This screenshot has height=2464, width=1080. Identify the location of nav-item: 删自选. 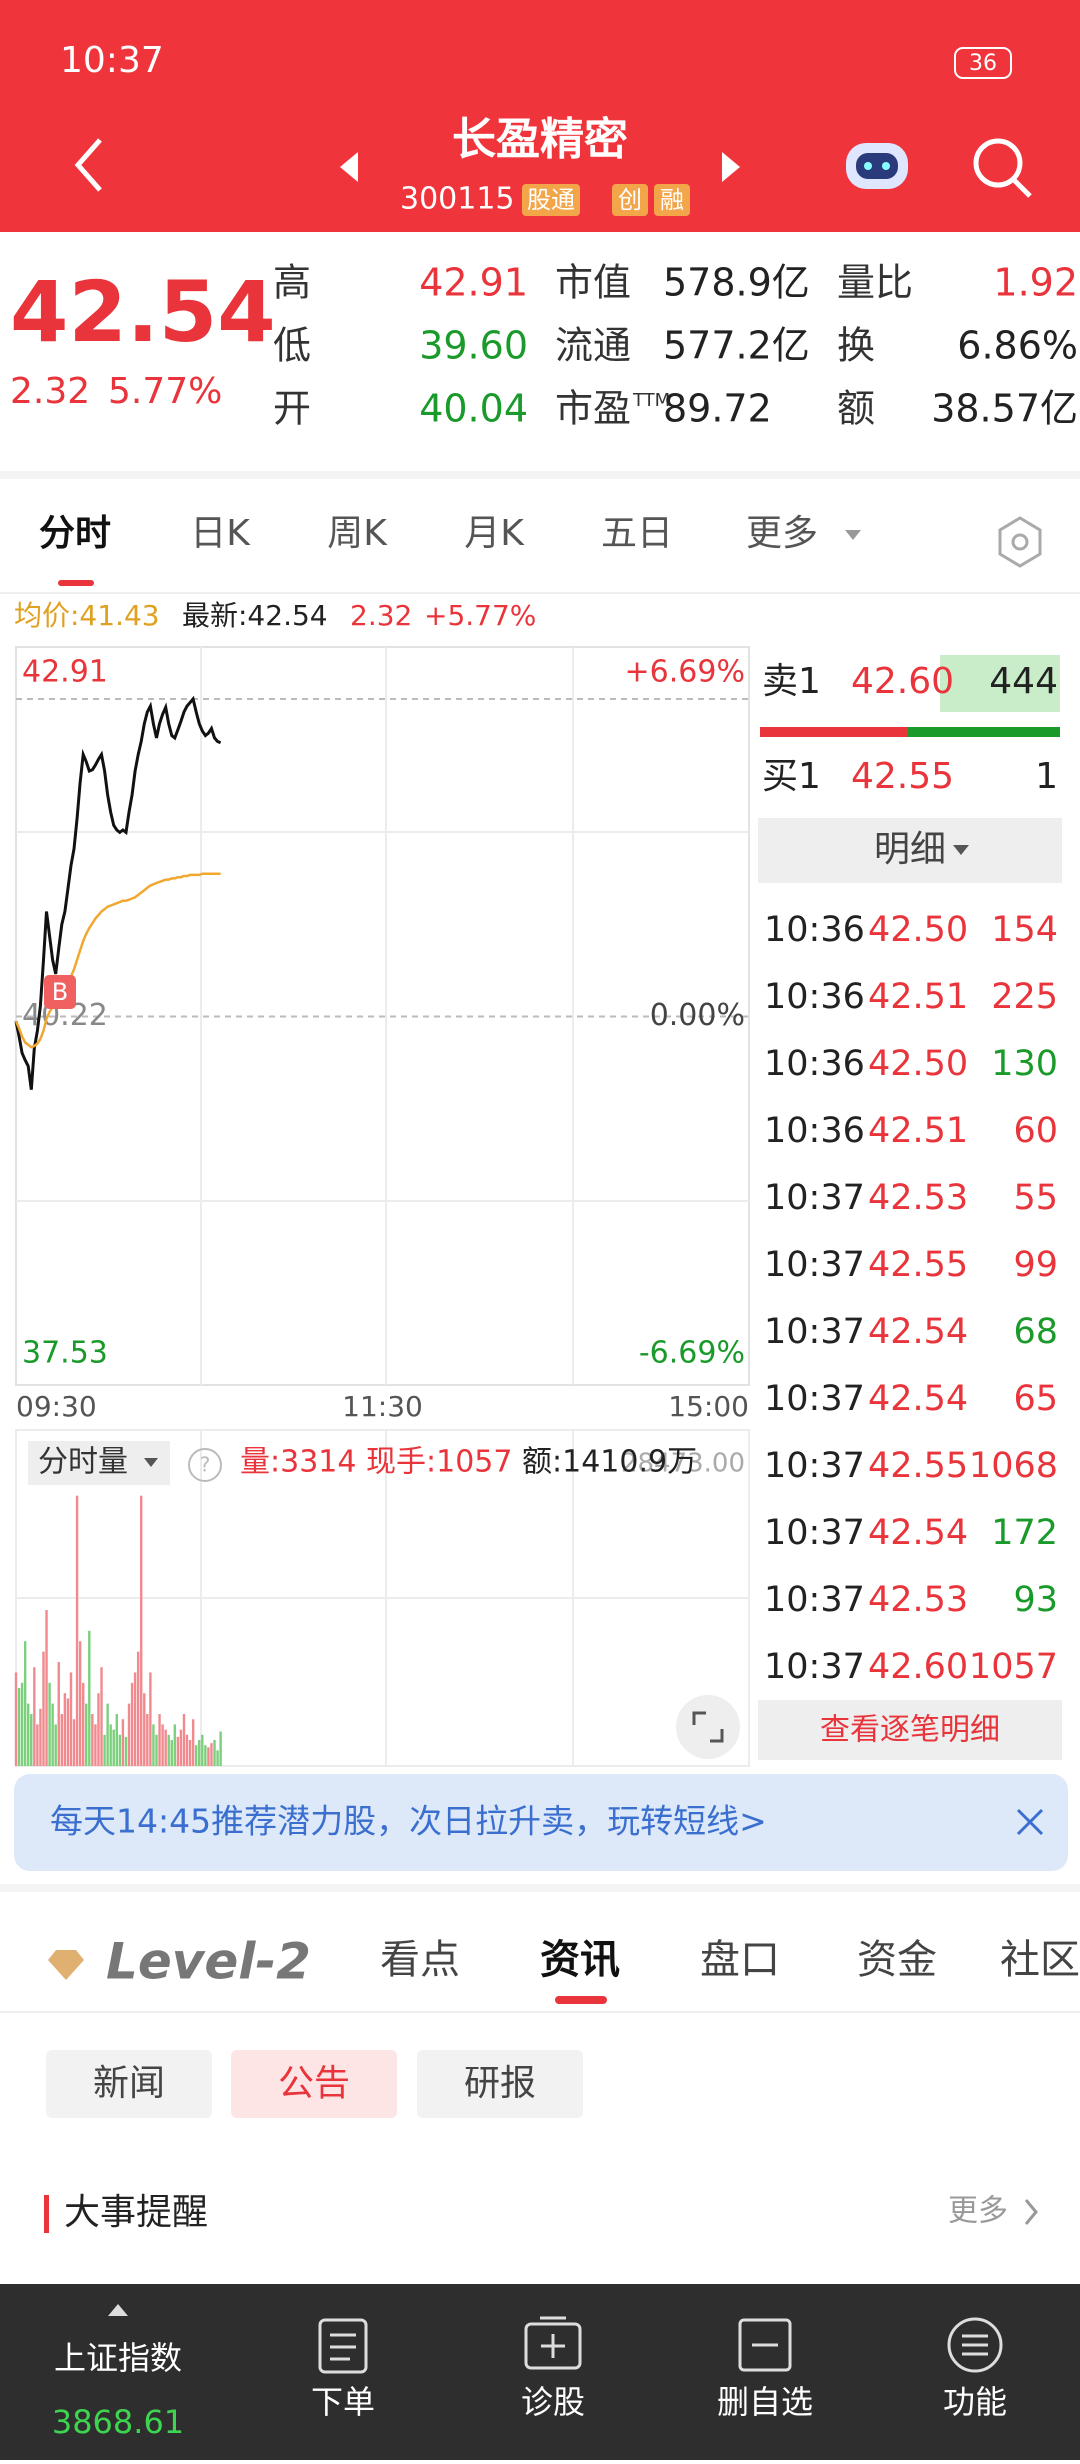
(765, 2402).